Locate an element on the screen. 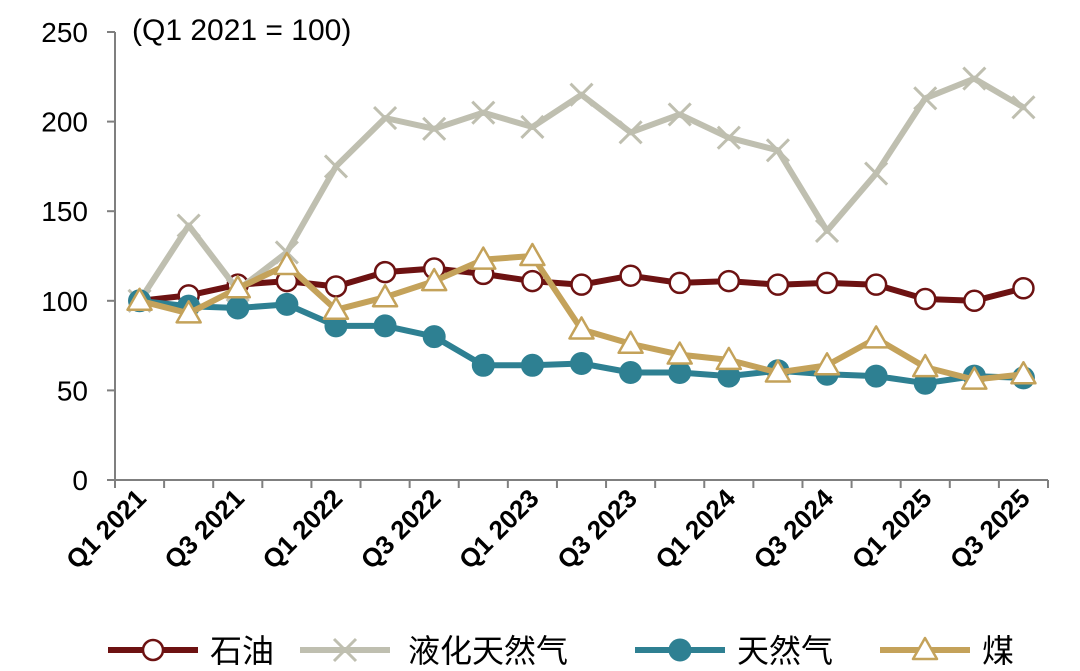 The width and height of the screenshot is (1080, 671). y-tick-label: 150 is located at coordinates (64, 211).